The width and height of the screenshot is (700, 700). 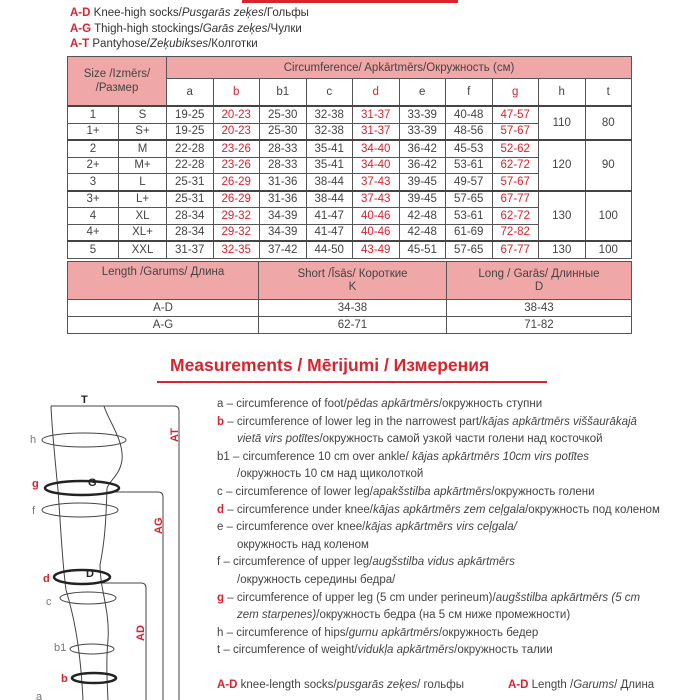 What do you see at coordinates (93, 249) in the screenshot?
I see `size-number: 5` at bounding box center [93, 249].